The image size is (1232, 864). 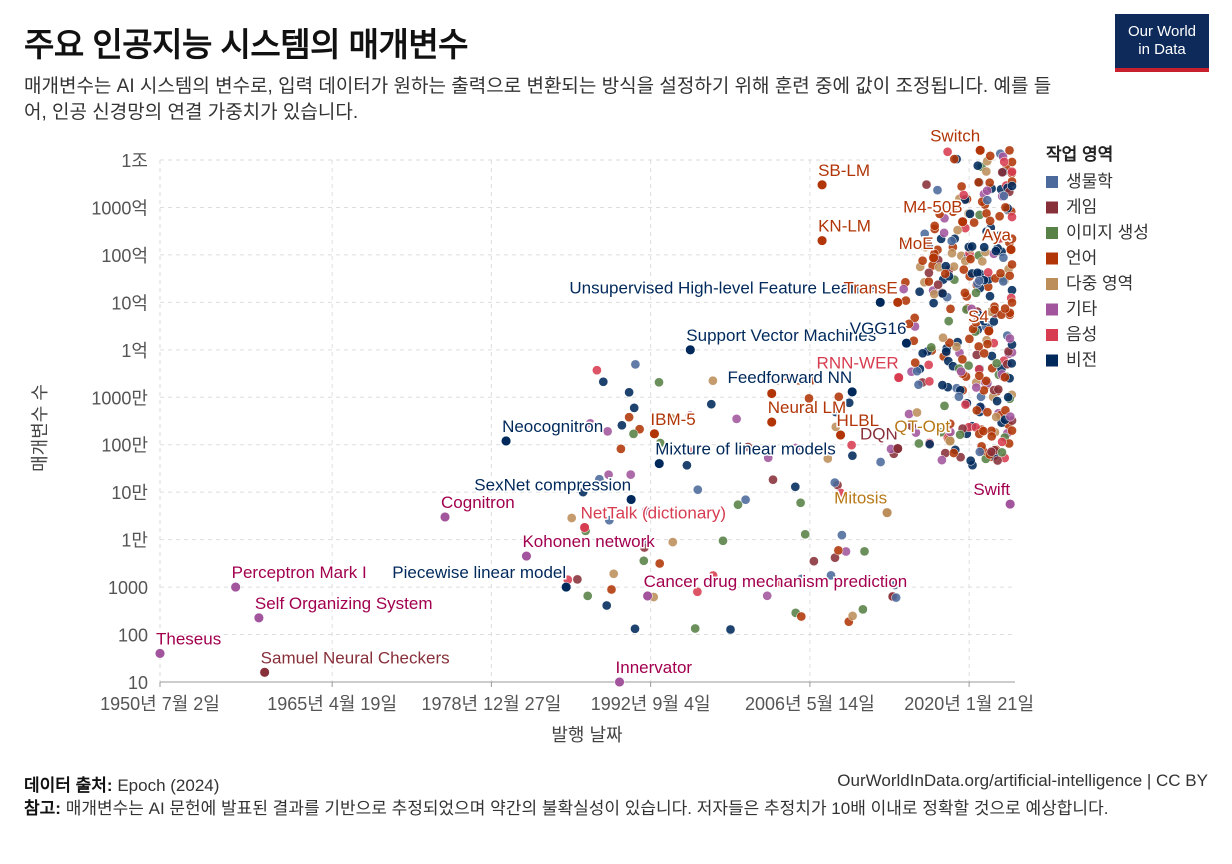 What do you see at coordinates (1162, 43) in the screenshot?
I see `owid-logo: Our World in Data` at bounding box center [1162, 43].